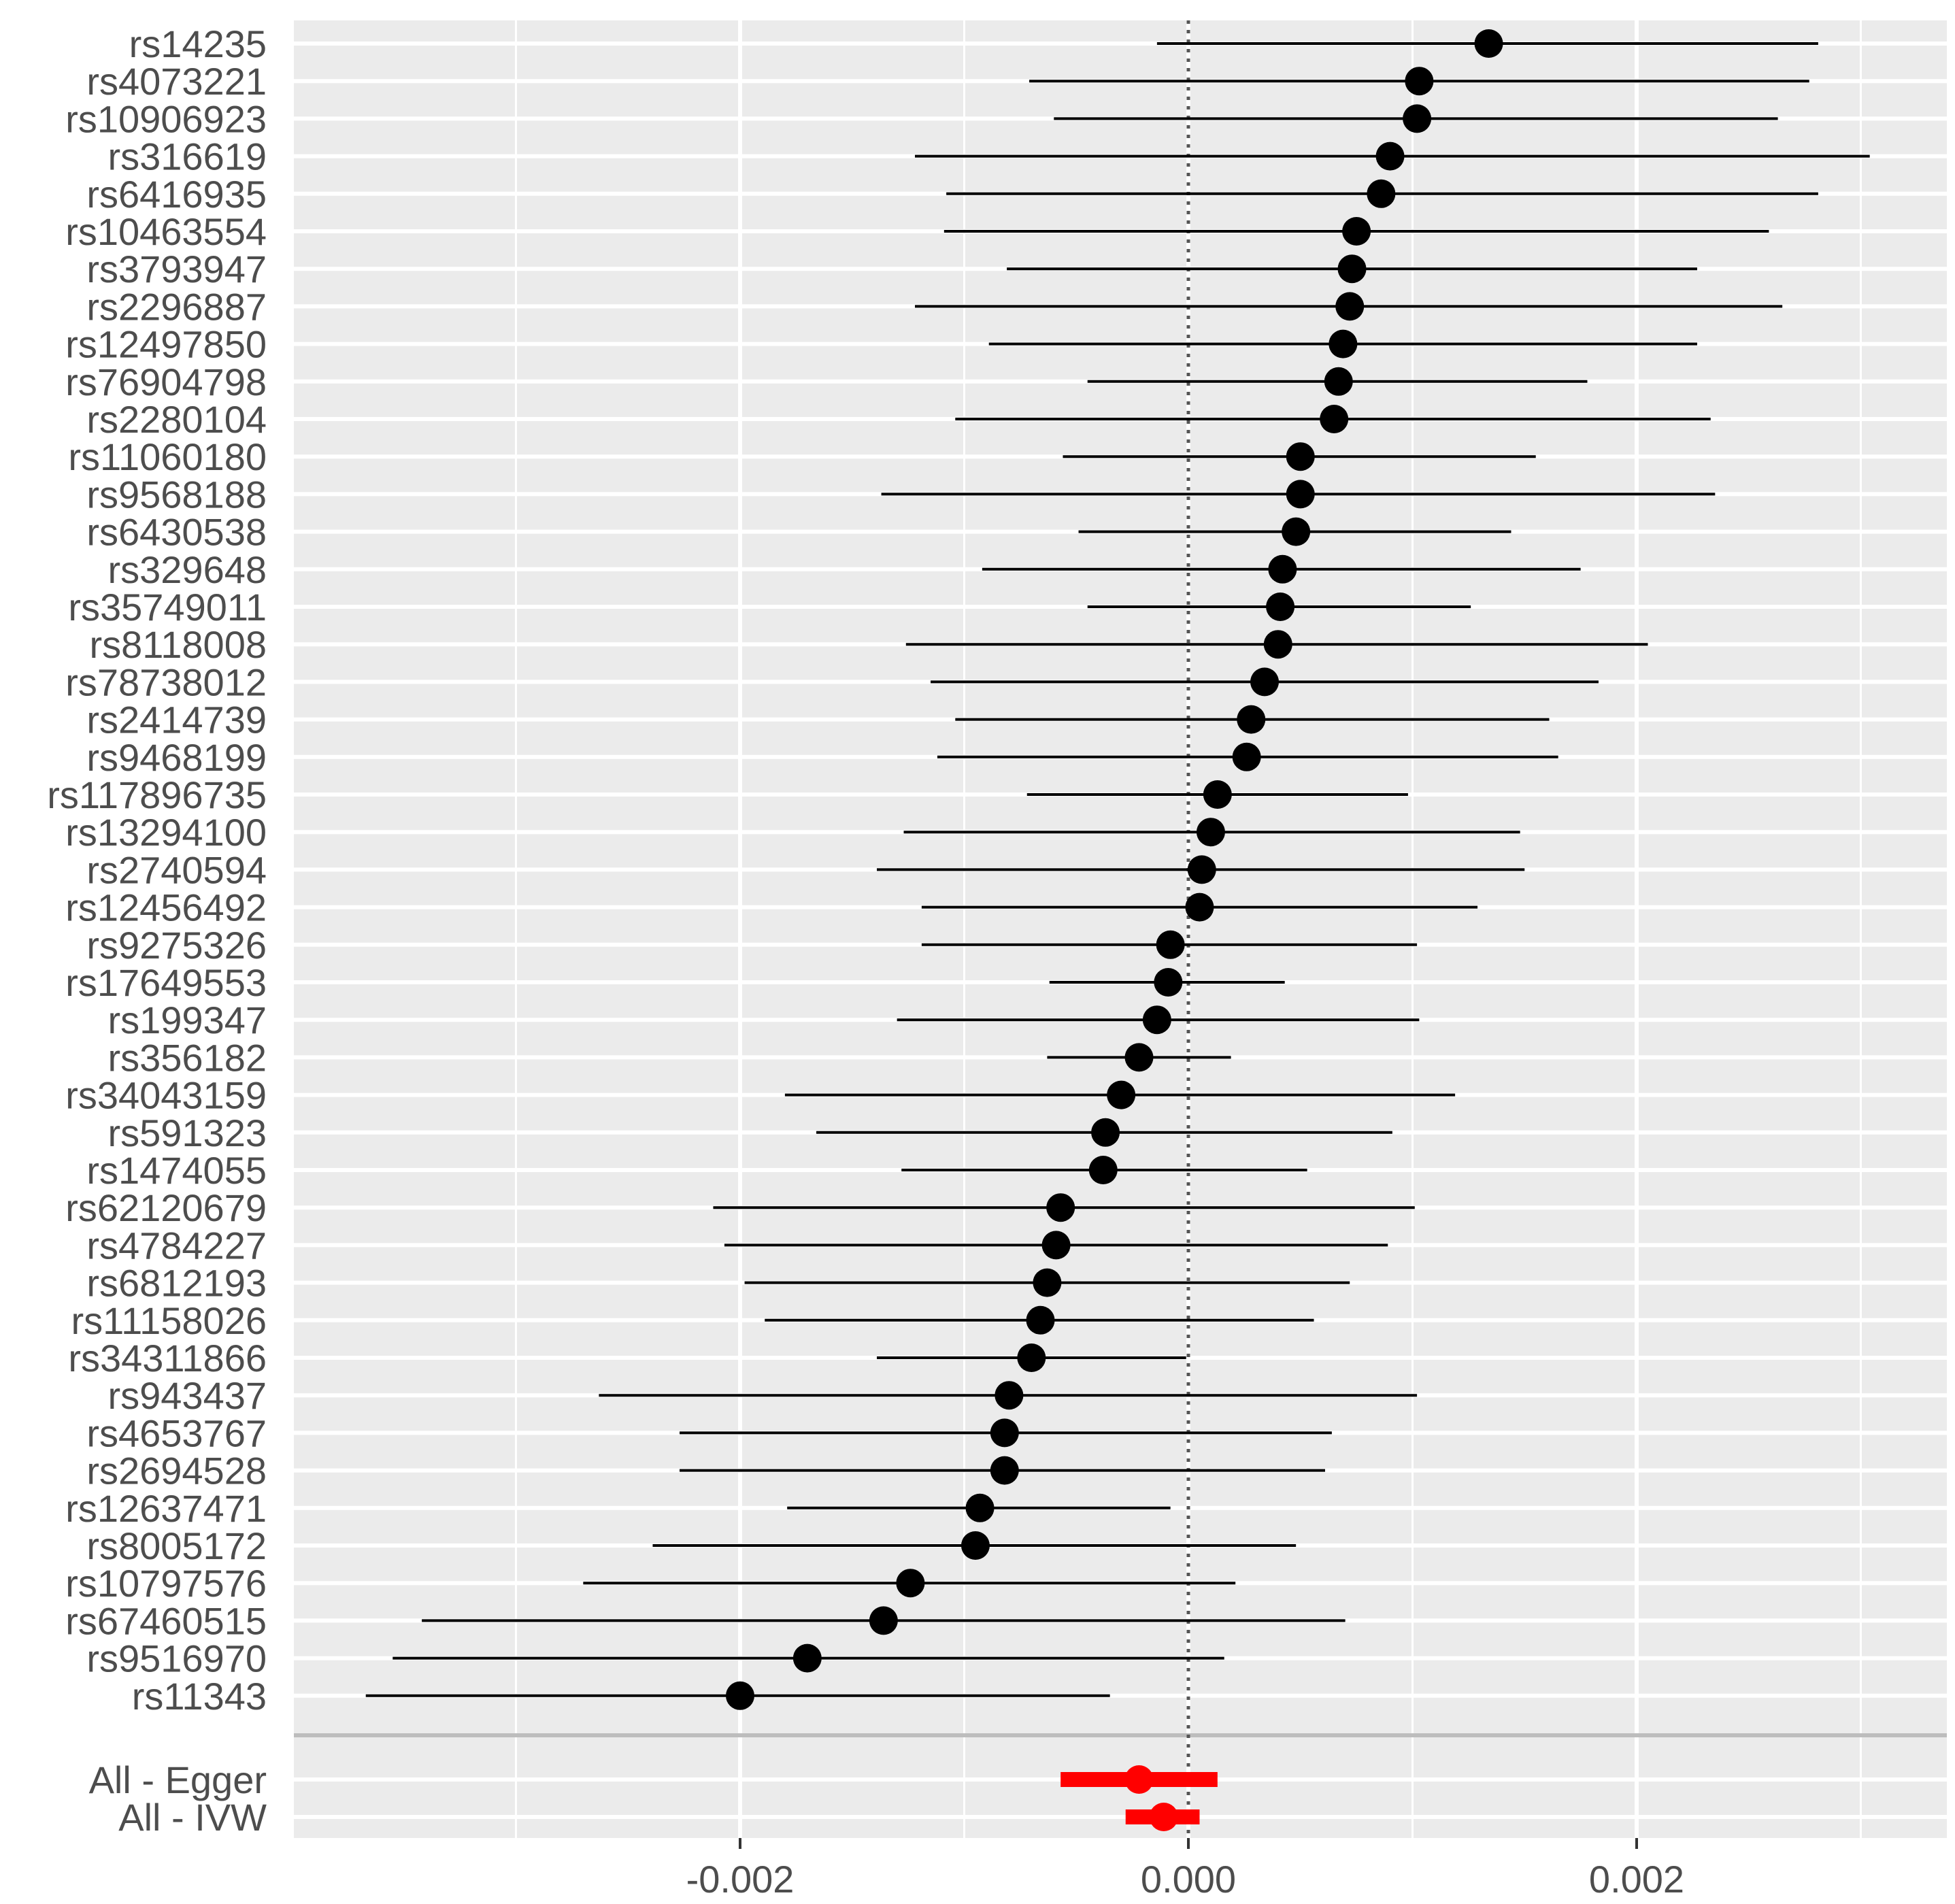 This screenshot has width=1955, height=1904. Describe the element at coordinates (187, 1396) in the screenshot. I see `snp-label: rs943437` at that location.